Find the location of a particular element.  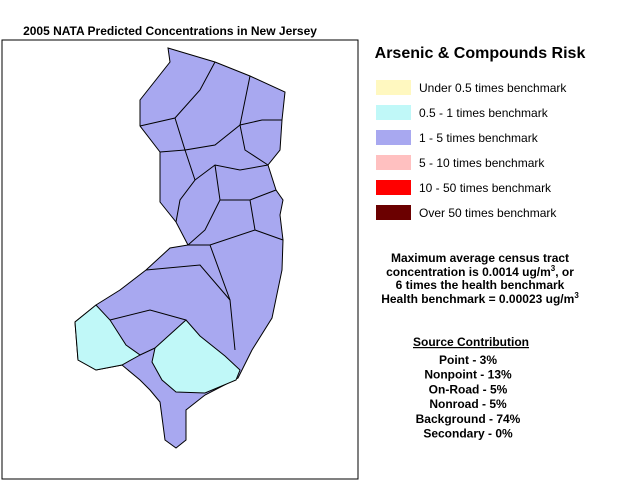

info-line: concentration is 0.0014 ug/m3, or is located at coordinates (480, 271).